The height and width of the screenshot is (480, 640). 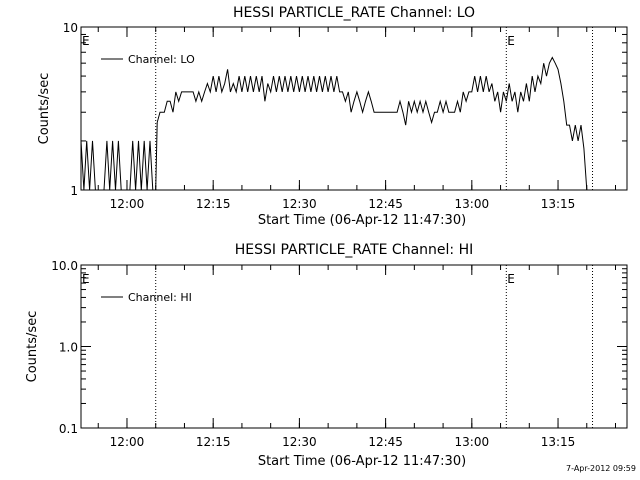 I want to click on panel-1-x-tick-label: 12:00, so click(x=127, y=204).